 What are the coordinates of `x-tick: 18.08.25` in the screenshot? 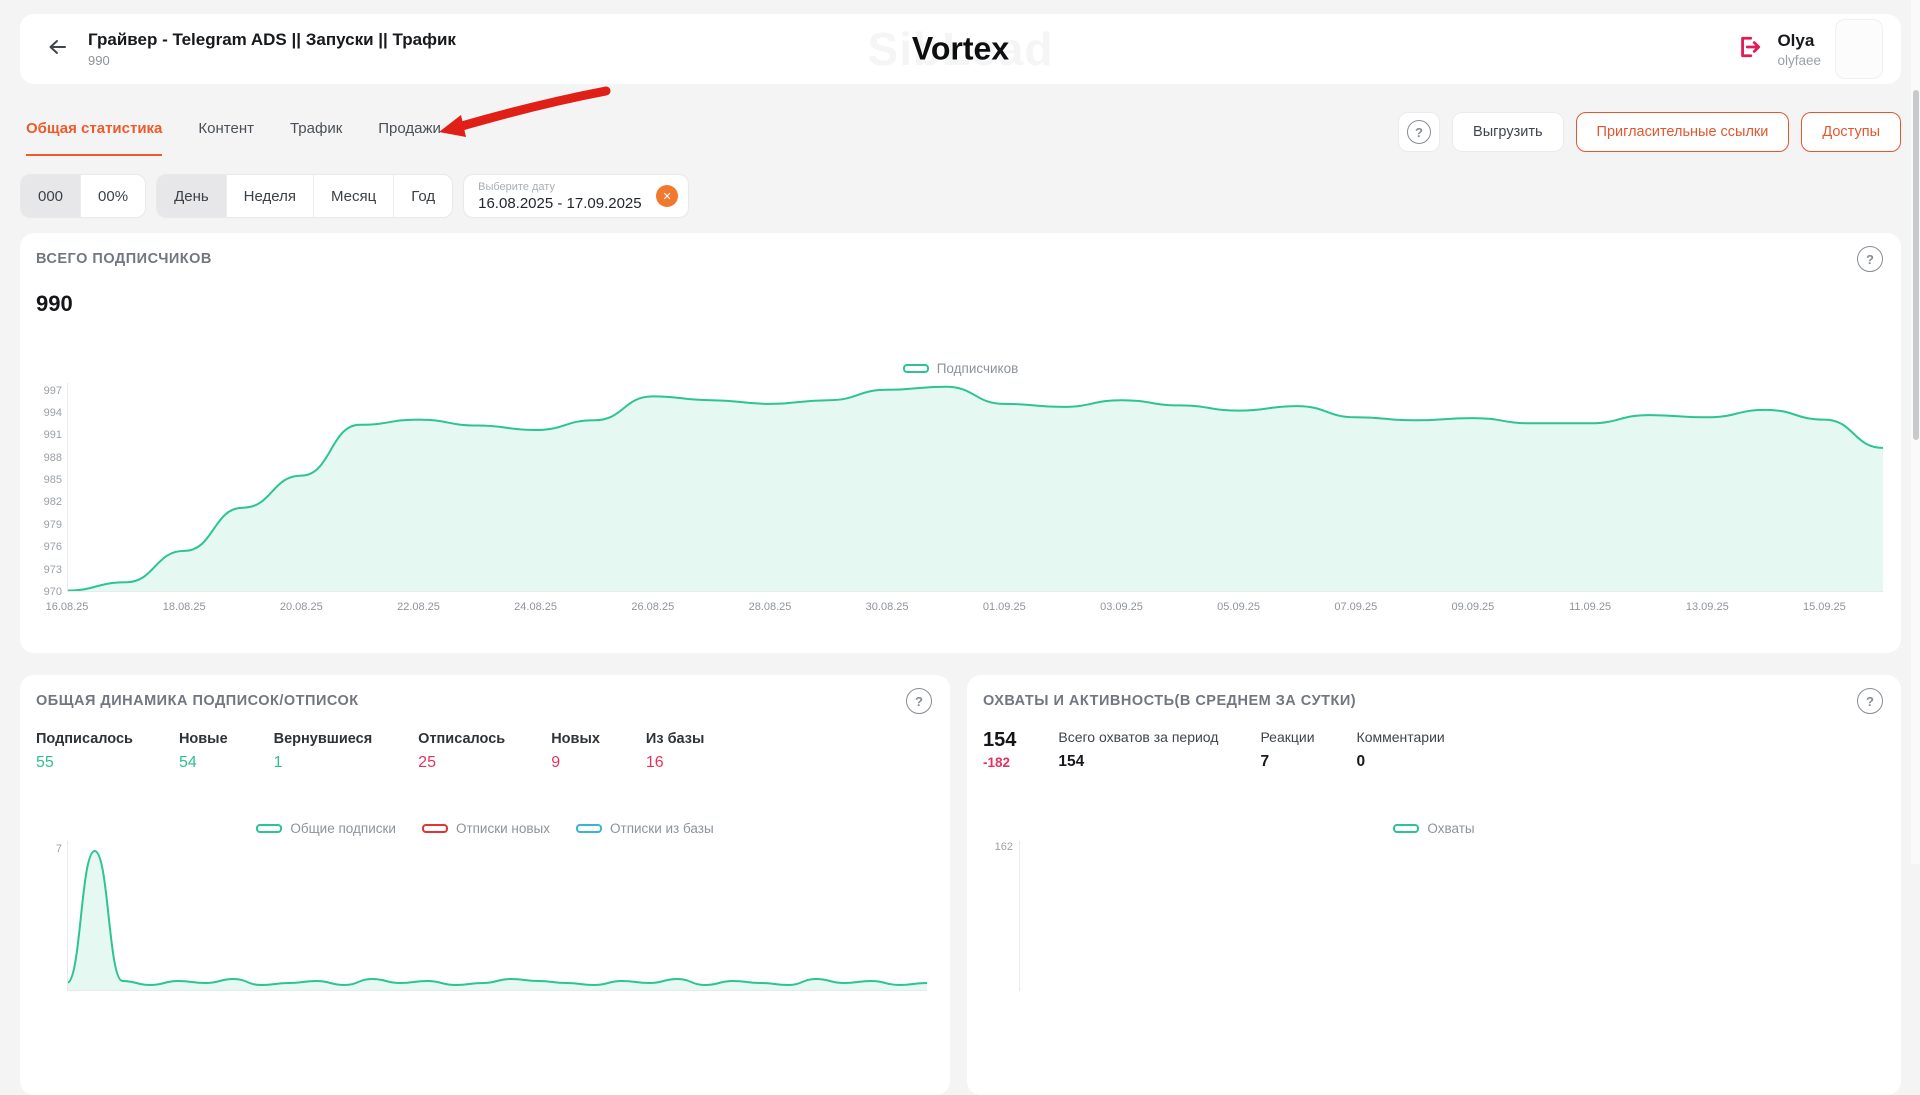 It's located at (184, 607).